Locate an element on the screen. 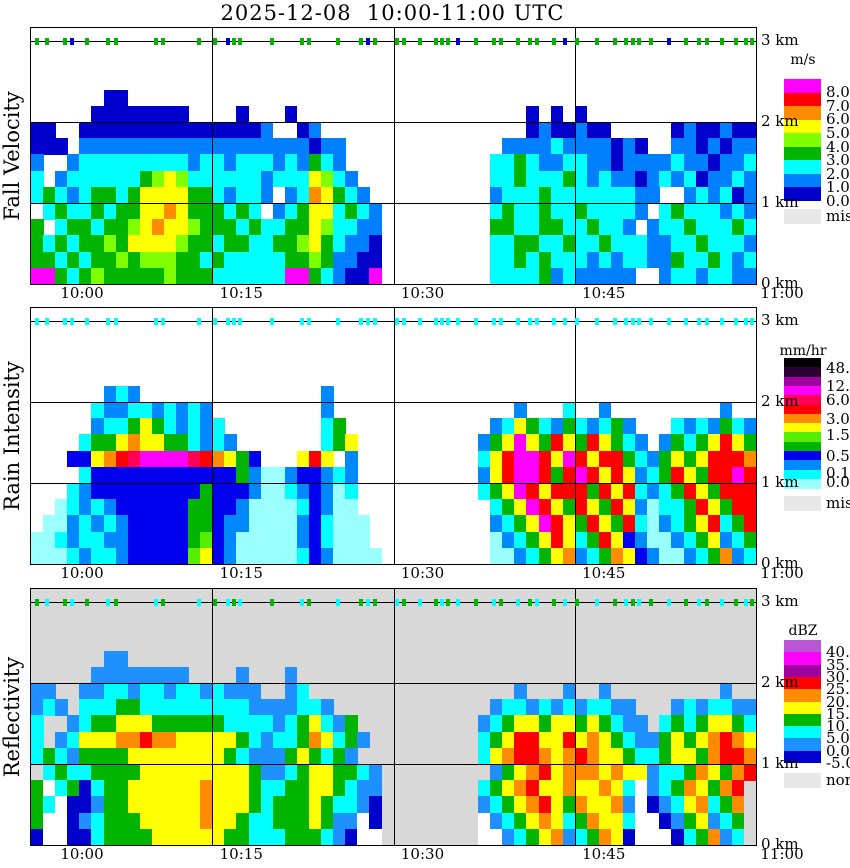 The height and width of the screenshot is (868, 850). colorbar-fall-velocity: m/s8.07.06.05.04.03.02.01.00.0miss is located at coordinates (817, 169).